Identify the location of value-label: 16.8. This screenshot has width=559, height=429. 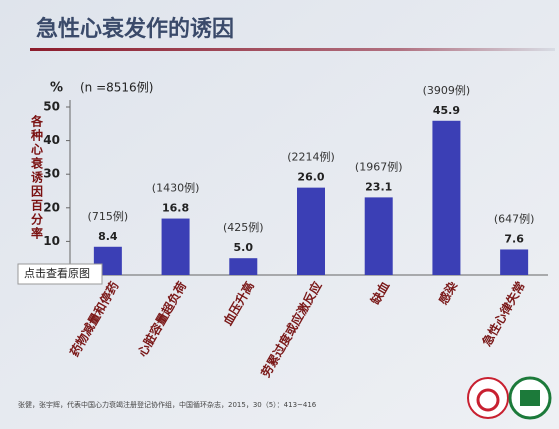
(175, 208).